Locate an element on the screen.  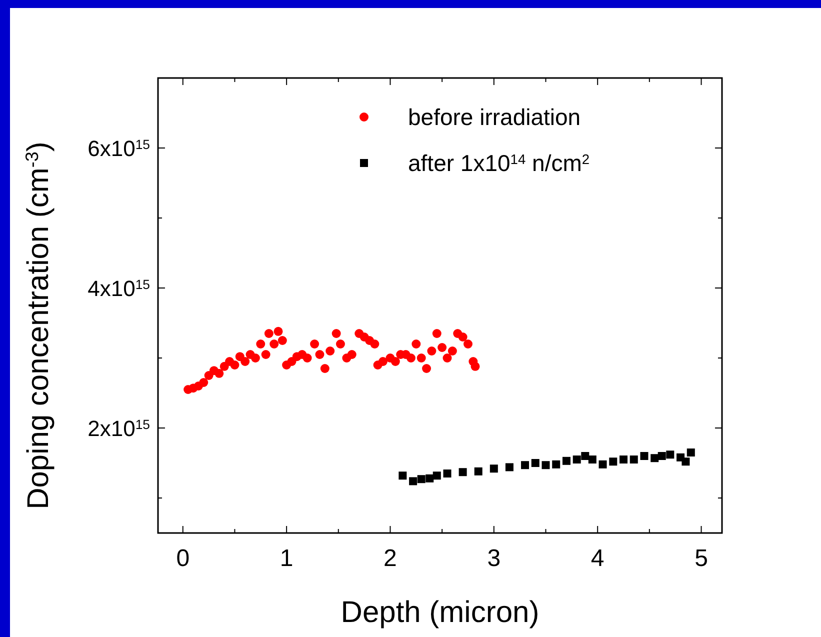
y-tick-label: 2x10$^{15}$ is located at coordinates (119, 428).